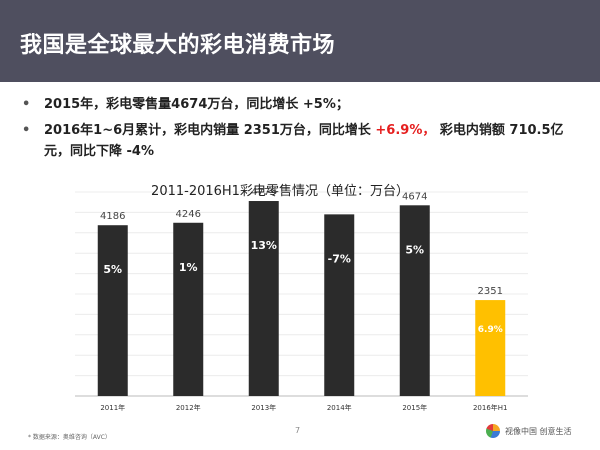 This screenshot has width=600, height=450. What do you see at coordinates (414, 196) in the screenshot?
I see `value-label-4: 4674` at bounding box center [414, 196].